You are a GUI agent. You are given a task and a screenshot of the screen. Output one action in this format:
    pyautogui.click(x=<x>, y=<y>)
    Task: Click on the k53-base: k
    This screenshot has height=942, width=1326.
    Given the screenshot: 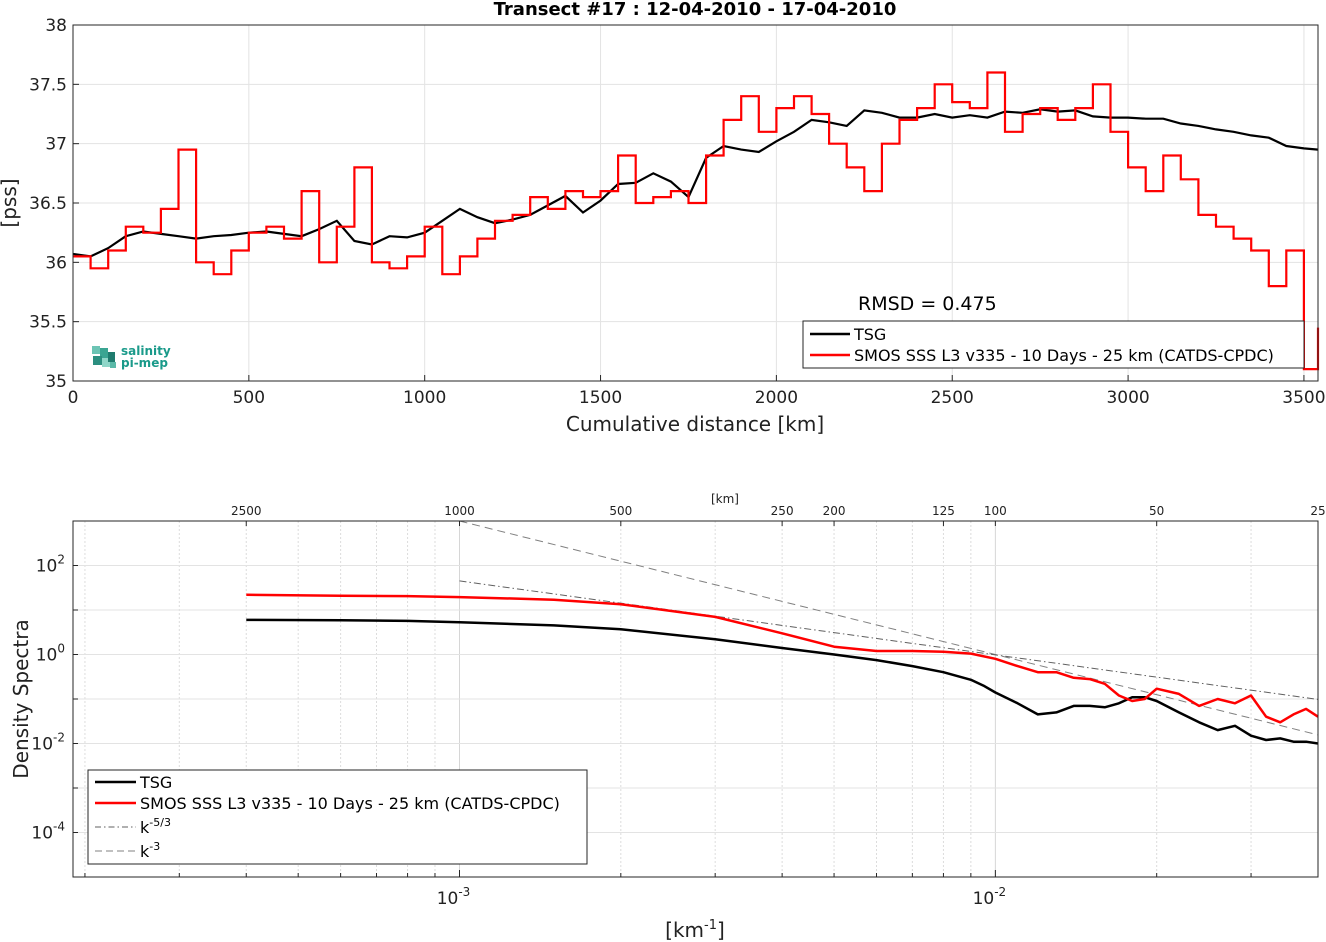 What is the action you would take?
    pyautogui.click(x=145, y=827)
    